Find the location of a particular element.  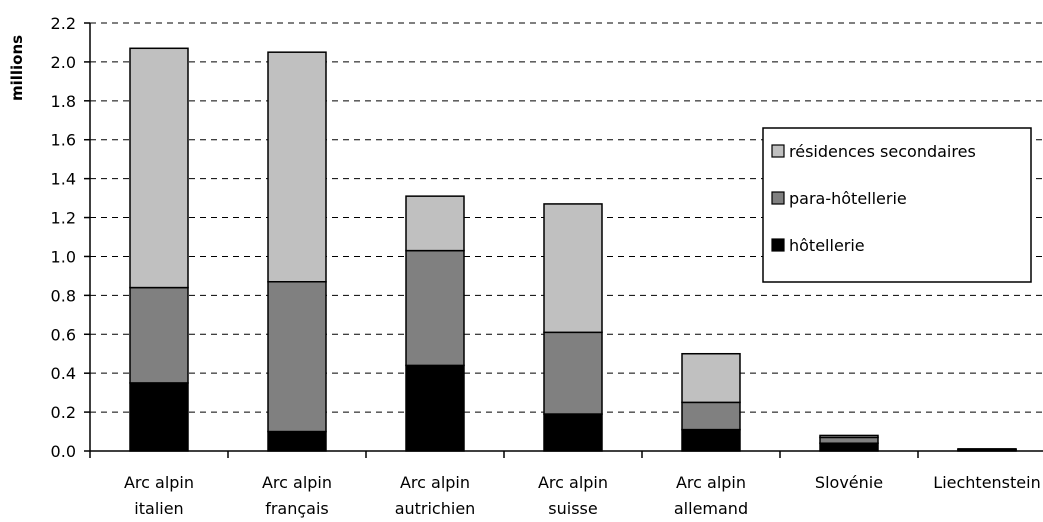

y-tick-label: 0.8 is located at coordinates (63, 295).